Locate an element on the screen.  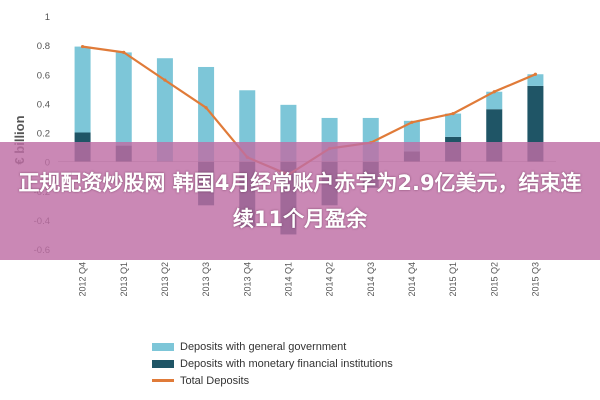
x-tick-label: 2014 Q3 is located at coordinates (371, 279).